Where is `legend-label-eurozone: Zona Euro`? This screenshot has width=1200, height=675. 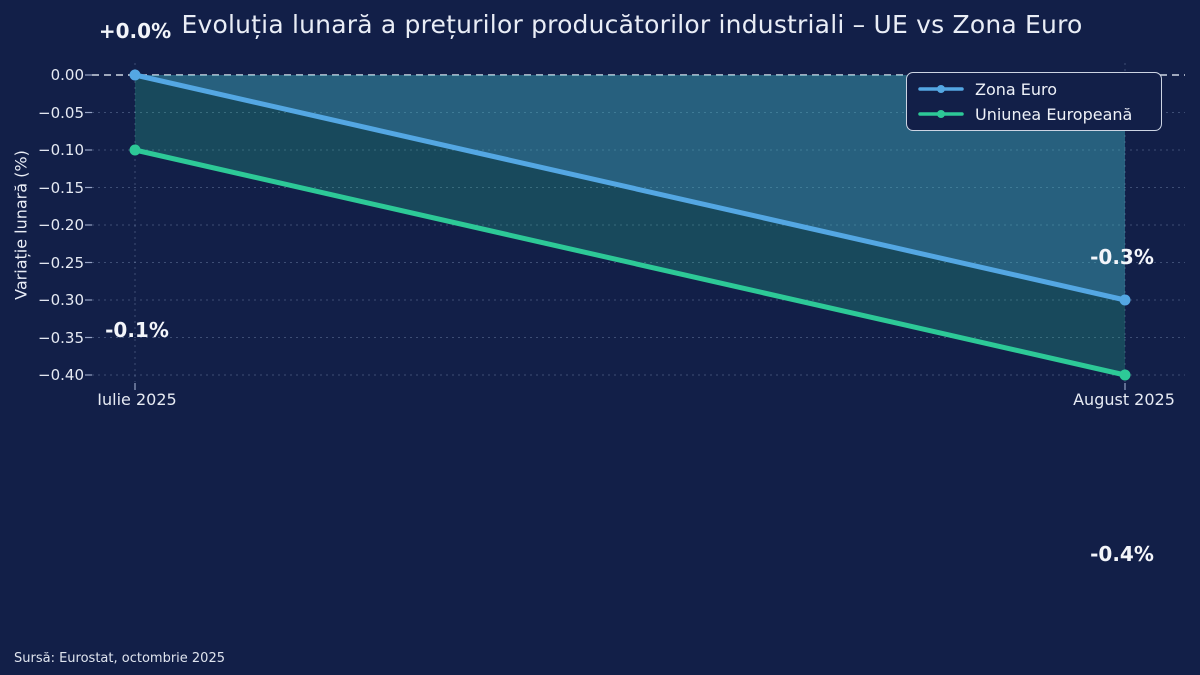
legend-label-eurozone: Zona Euro is located at coordinates (1016, 89).